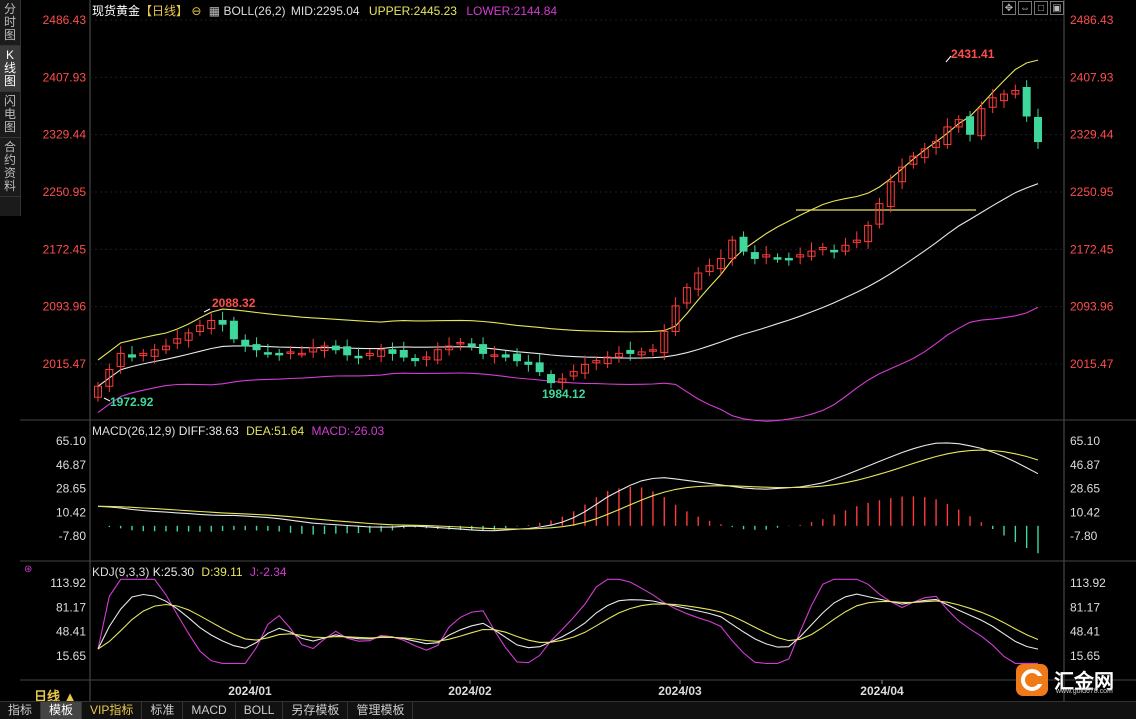  Describe the element at coordinates (1025, 8) in the screenshot. I see `expand-icon: ⇔` at that location.